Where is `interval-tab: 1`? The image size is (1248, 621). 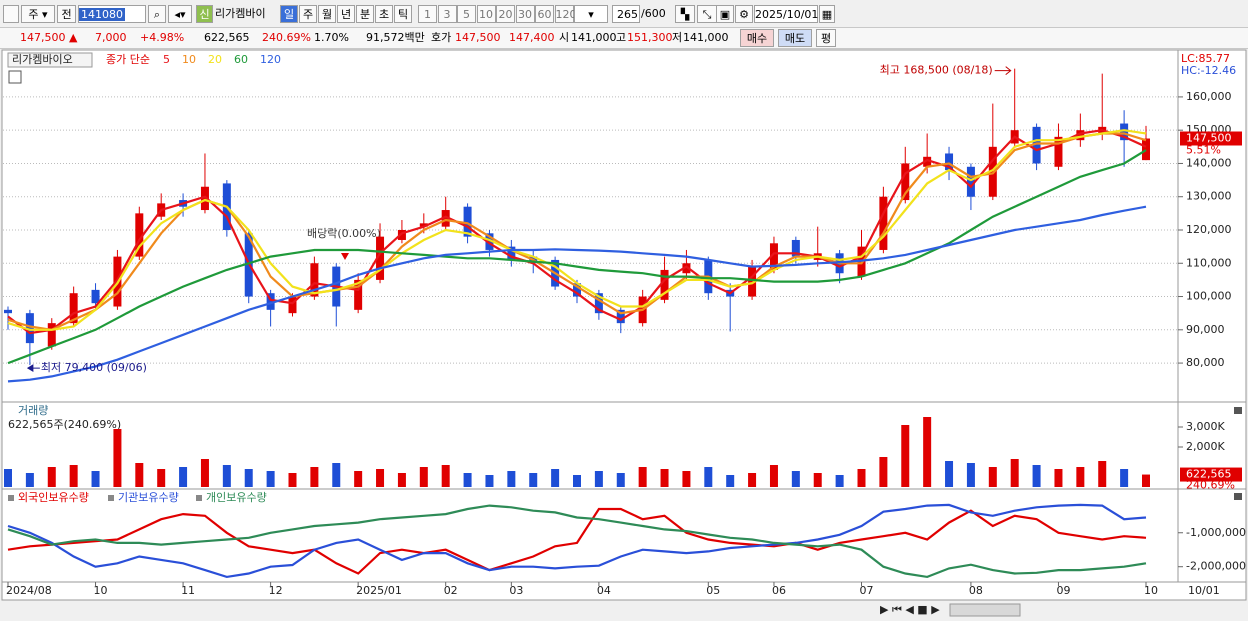 interval-tab: 1 is located at coordinates (427, 14).